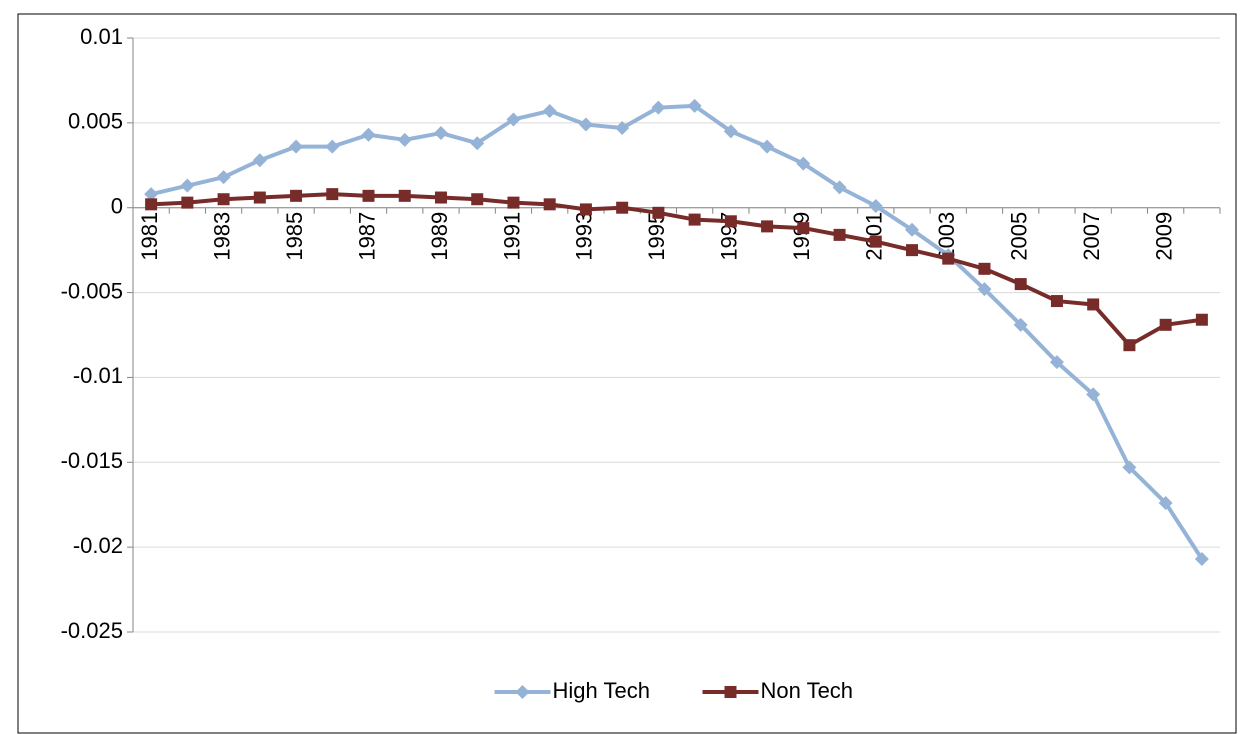  What do you see at coordinates (807, 690) in the screenshot?
I see `legend-label: Non Tech` at bounding box center [807, 690].